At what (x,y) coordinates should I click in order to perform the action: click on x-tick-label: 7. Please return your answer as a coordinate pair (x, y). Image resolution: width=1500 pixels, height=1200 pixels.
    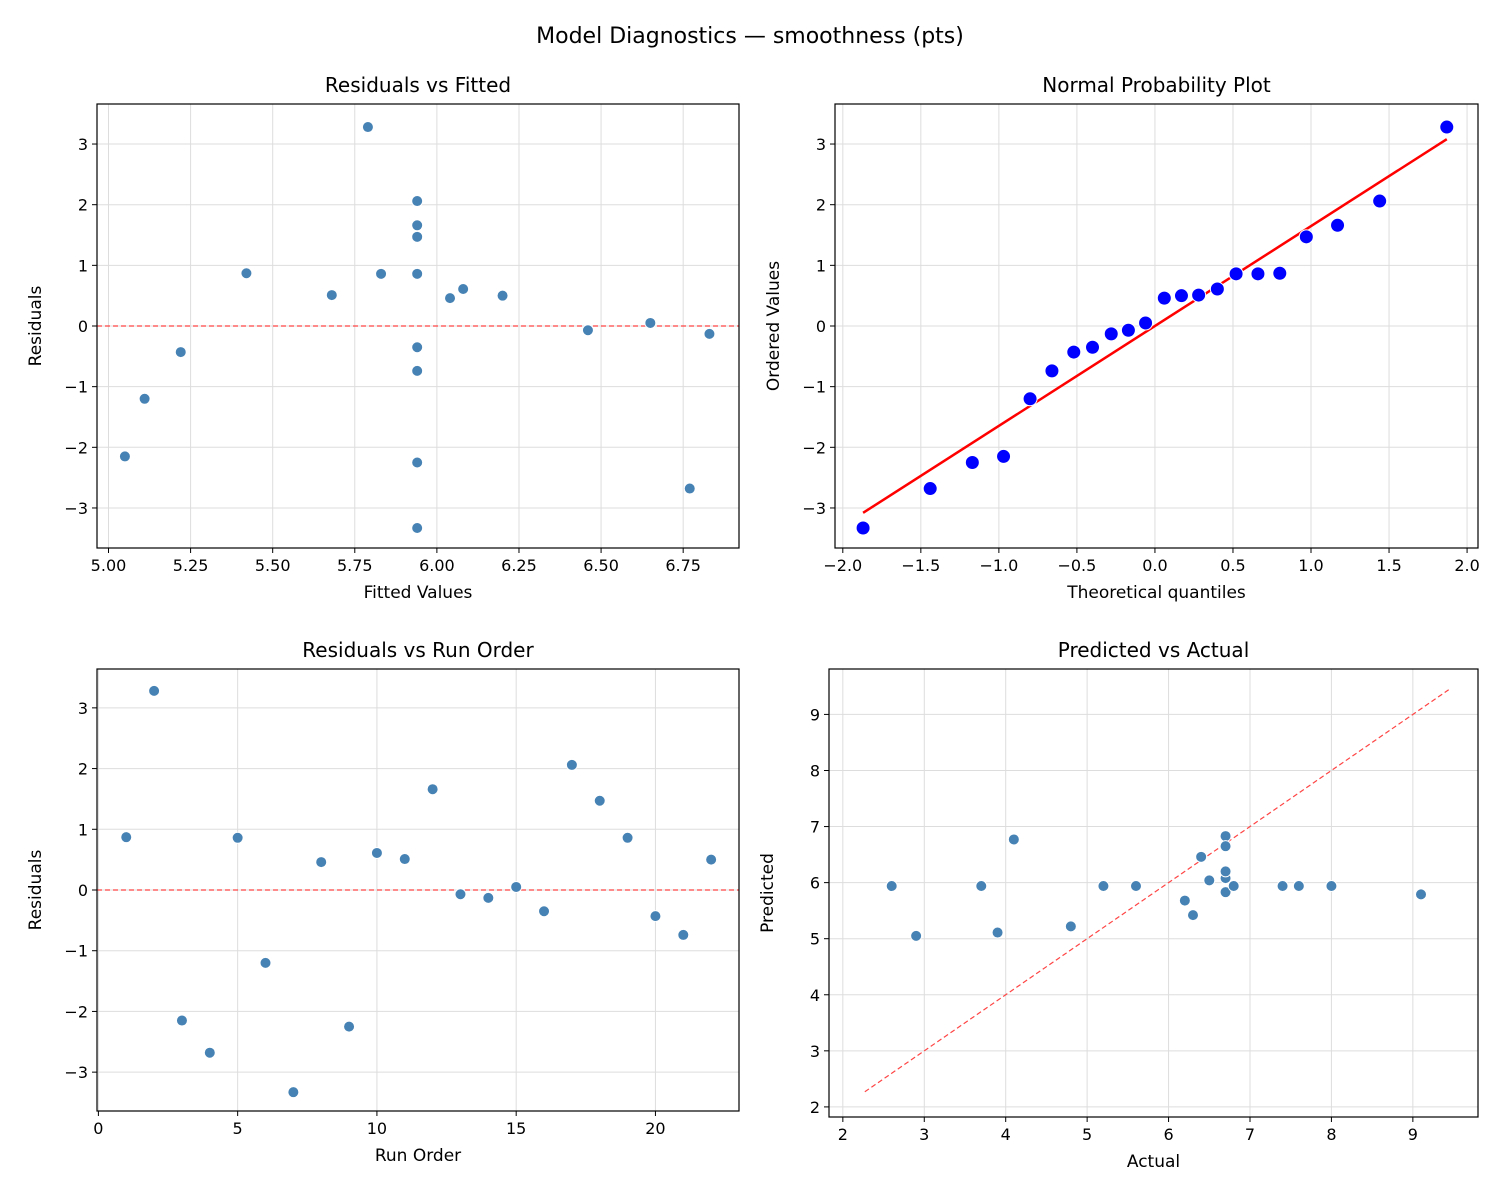
    Looking at the image, I should click on (1250, 1134).